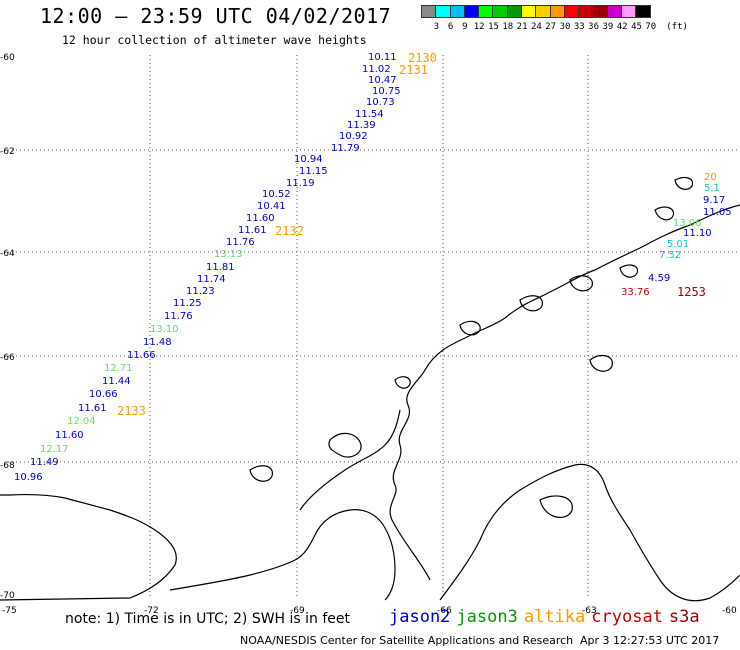 The width and height of the screenshot is (740, 650). What do you see at coordinates (200, 291) in the screenshot?
I see `wave-height-label: 11.23` at bounding box center [200, 291].